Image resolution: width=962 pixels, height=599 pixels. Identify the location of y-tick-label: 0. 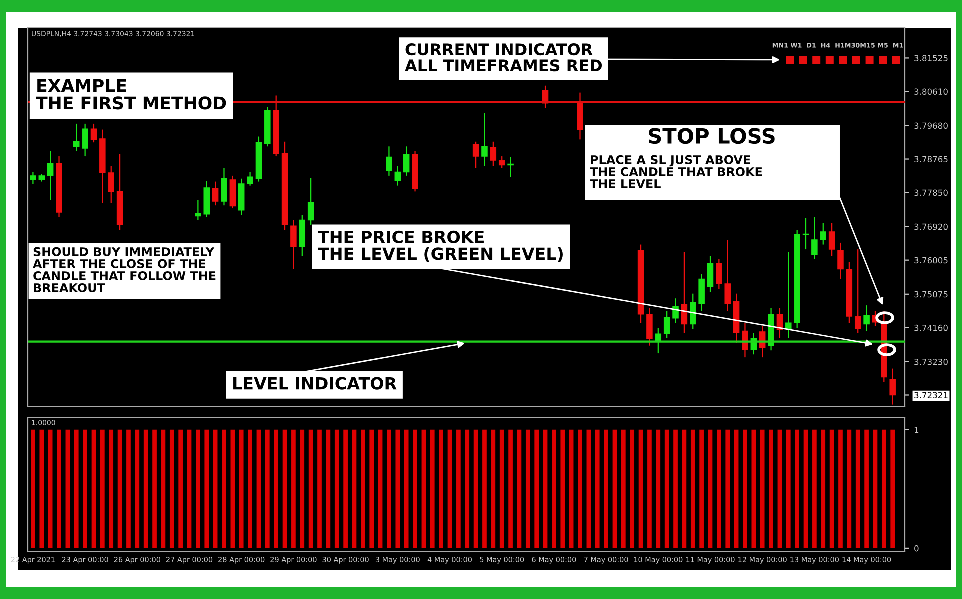
(916, 548).